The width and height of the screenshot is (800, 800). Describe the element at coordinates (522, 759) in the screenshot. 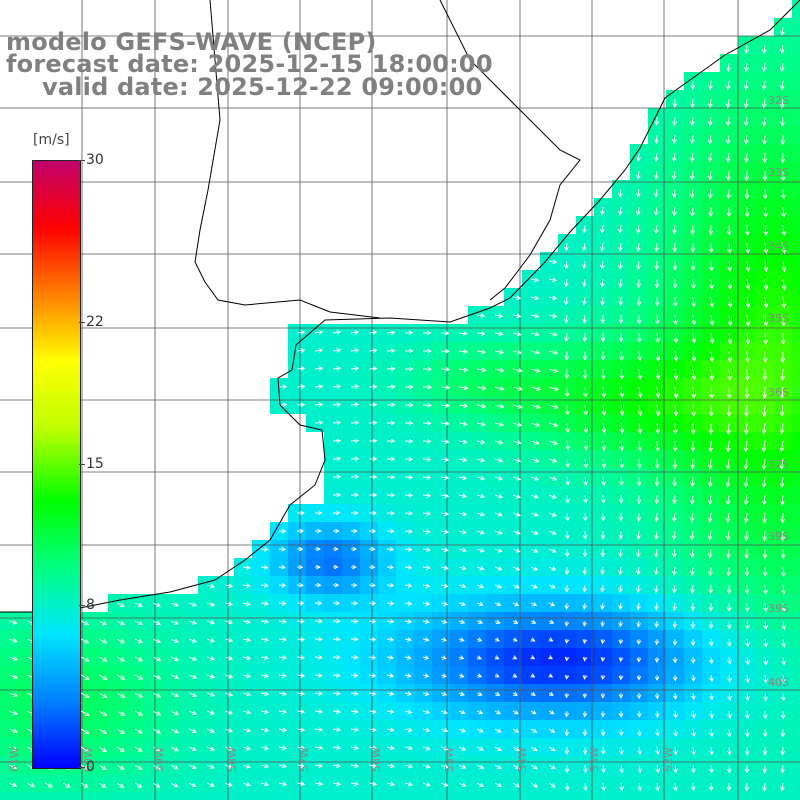

I see `longitude-label: 54W` at that location.